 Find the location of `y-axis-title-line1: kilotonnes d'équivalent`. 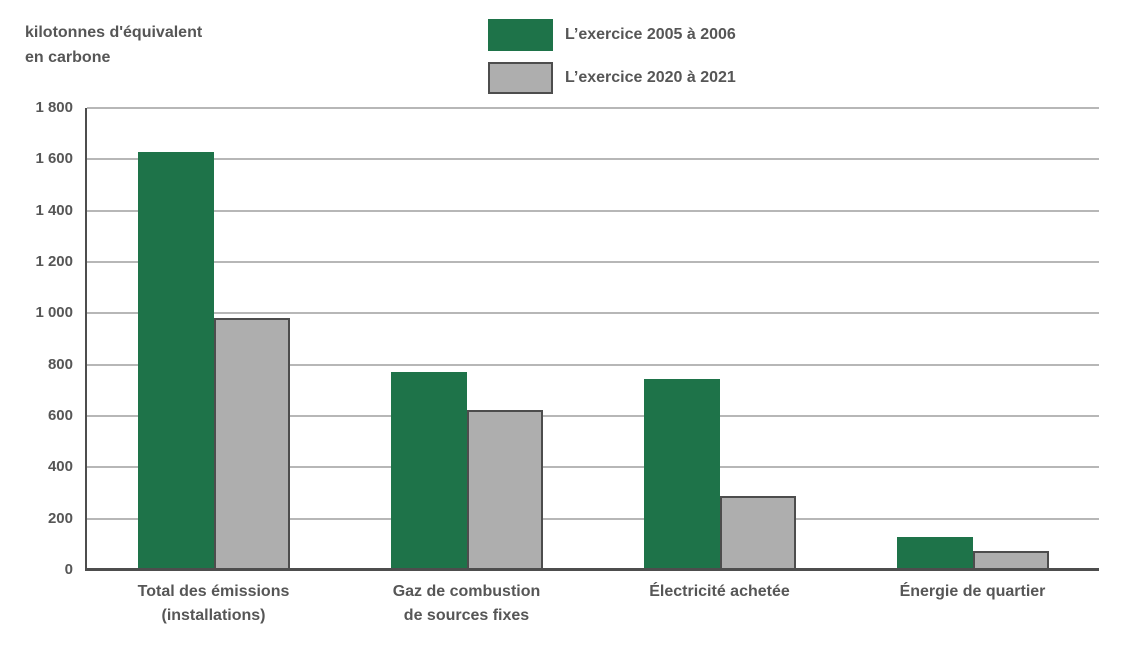

y-axis-title-line1: kilotonnes d'équivalent is located at coordinates (114, 32).